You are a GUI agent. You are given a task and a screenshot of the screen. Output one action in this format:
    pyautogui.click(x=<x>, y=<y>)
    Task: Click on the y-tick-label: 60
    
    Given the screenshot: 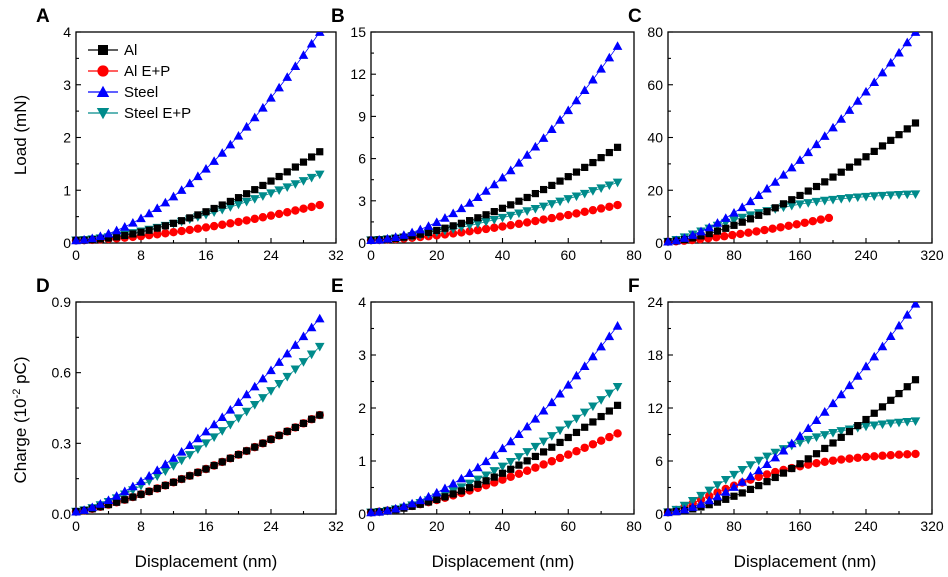 What is the action you would take?
    pyautogui.click(x=655, y=85)
    